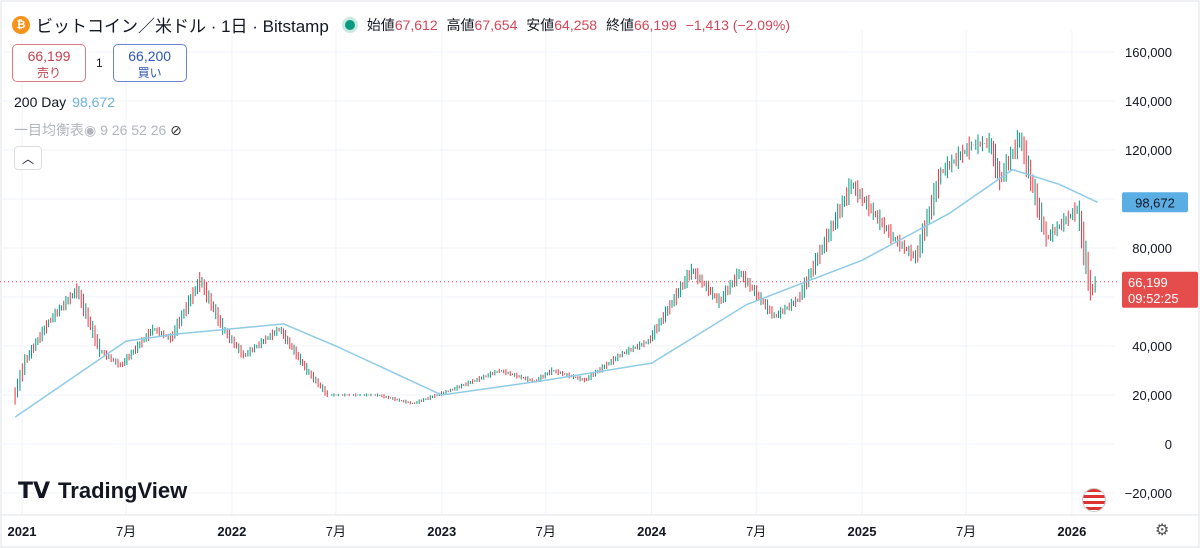 The width and height of the screenshot is (1200, 548). What do you see at coordinates (40, 102) in the screenshot?
I see `ma-label: 200 Day` at bounding box center [40, 102].